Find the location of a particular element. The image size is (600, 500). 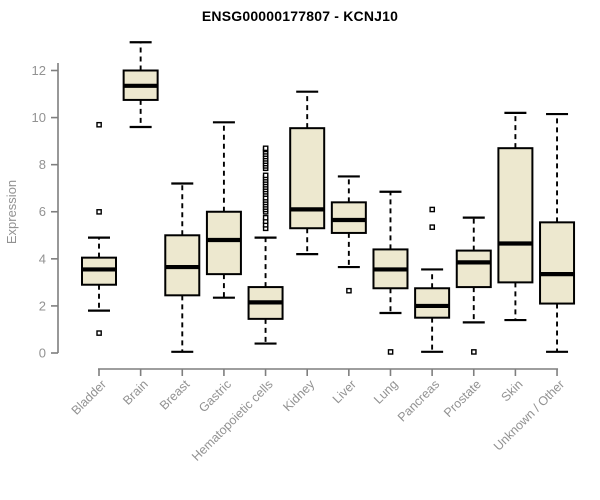

box-liver is located at coordinates (348, 234).